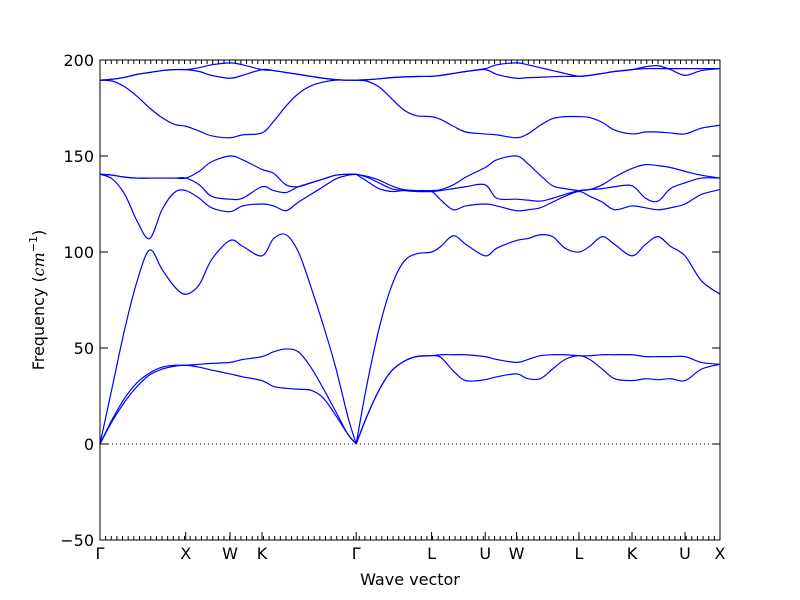 The width and height of the screenshot is (800, 600). Describe the element at coordinates (78, 156) in the screenshot. I see `y-tick-label: 150` at that location.